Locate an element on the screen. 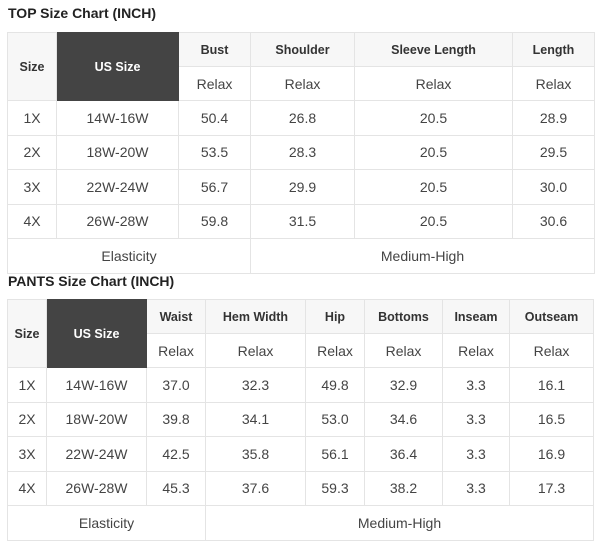 This screenshot has width=600, height=550. table-cell: 16.9 is located at coordinates (551, 454).